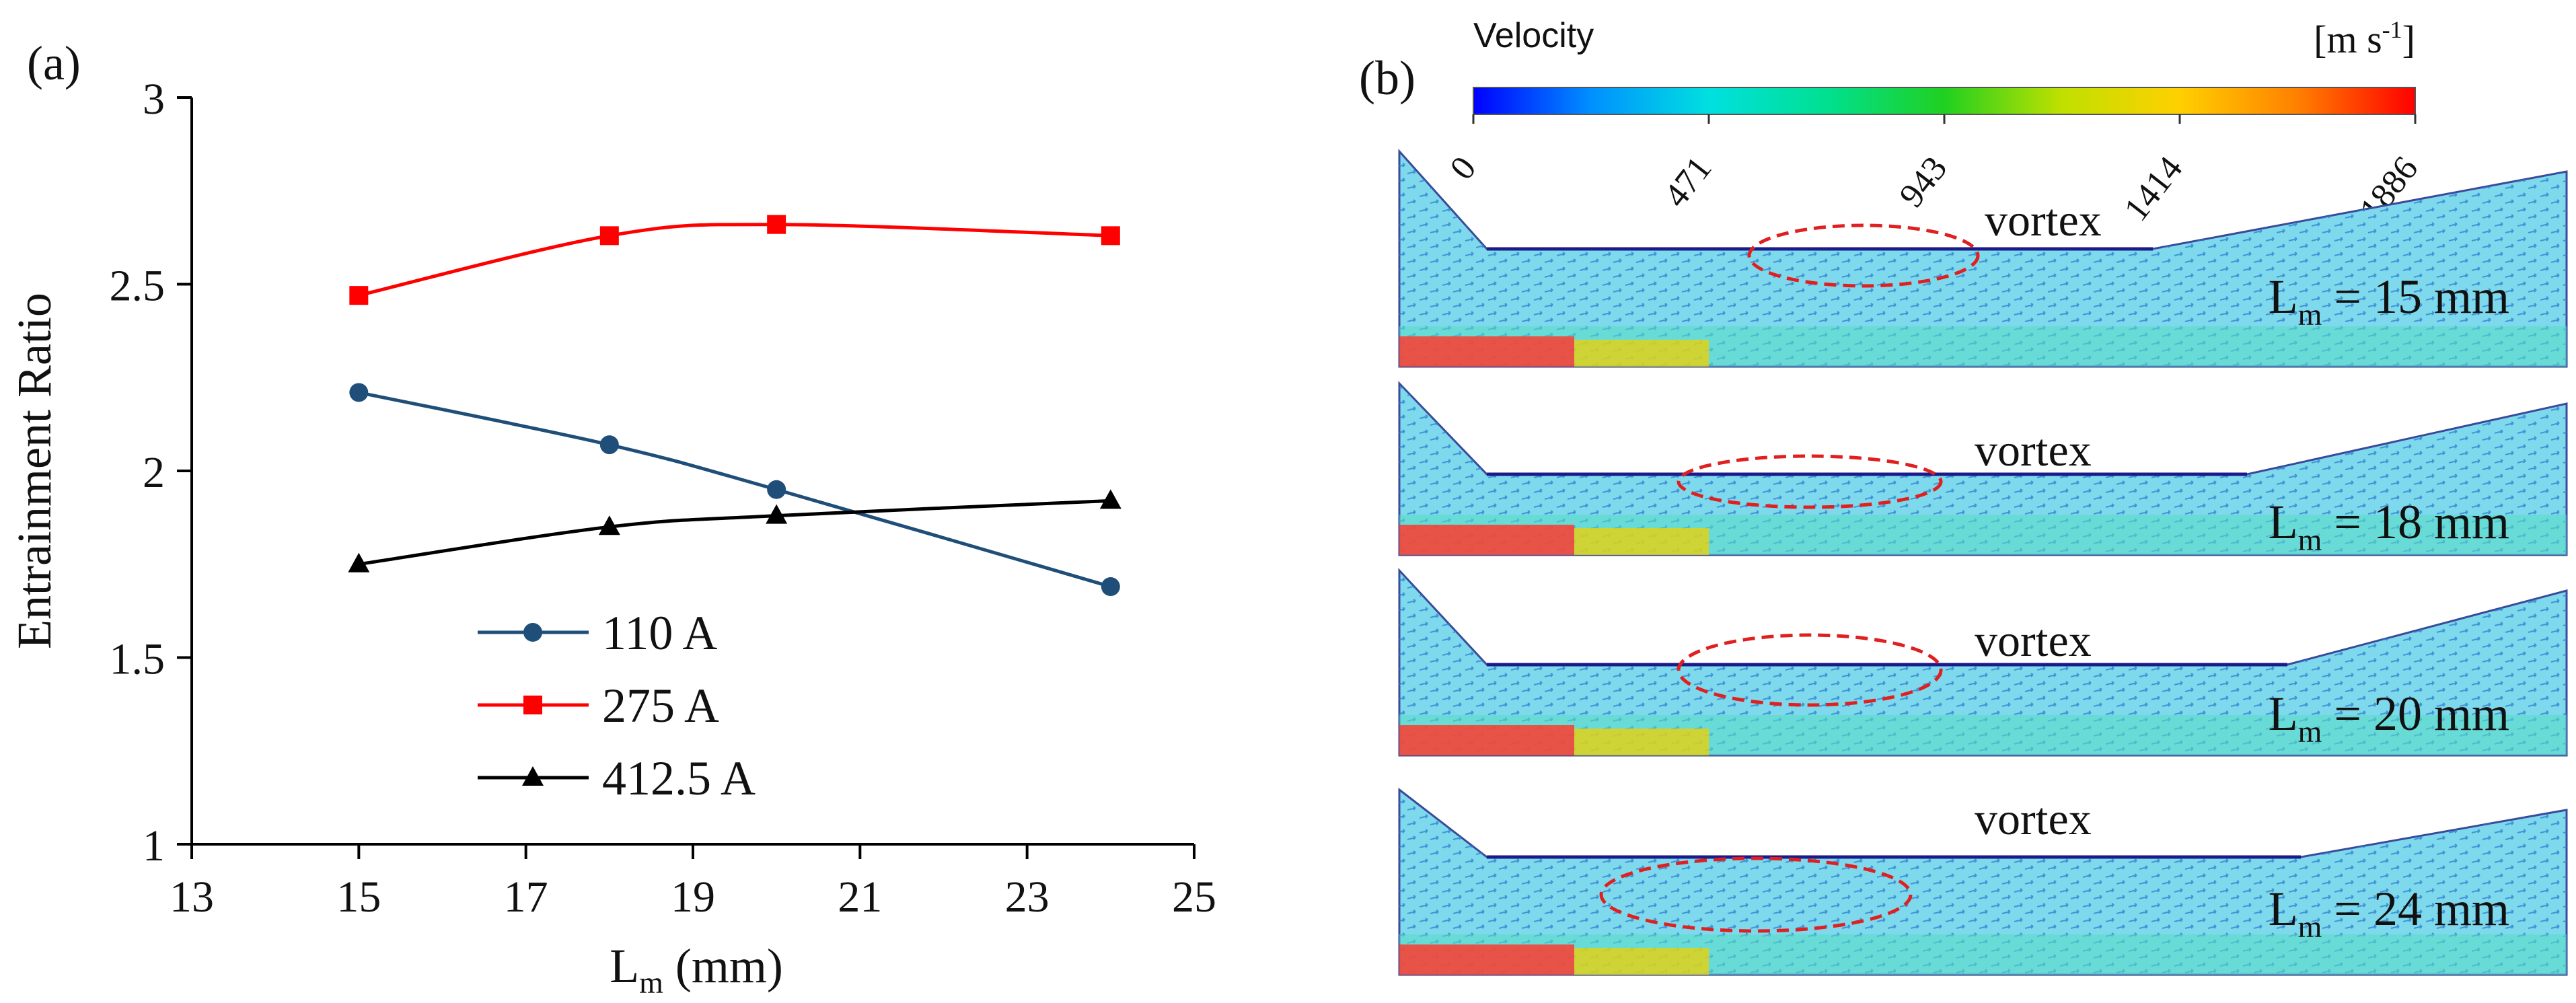 Image resolution: width=2576 pixels, height=1003 pixels. I want to click on legend-marker-110-a, so click(532, 632).